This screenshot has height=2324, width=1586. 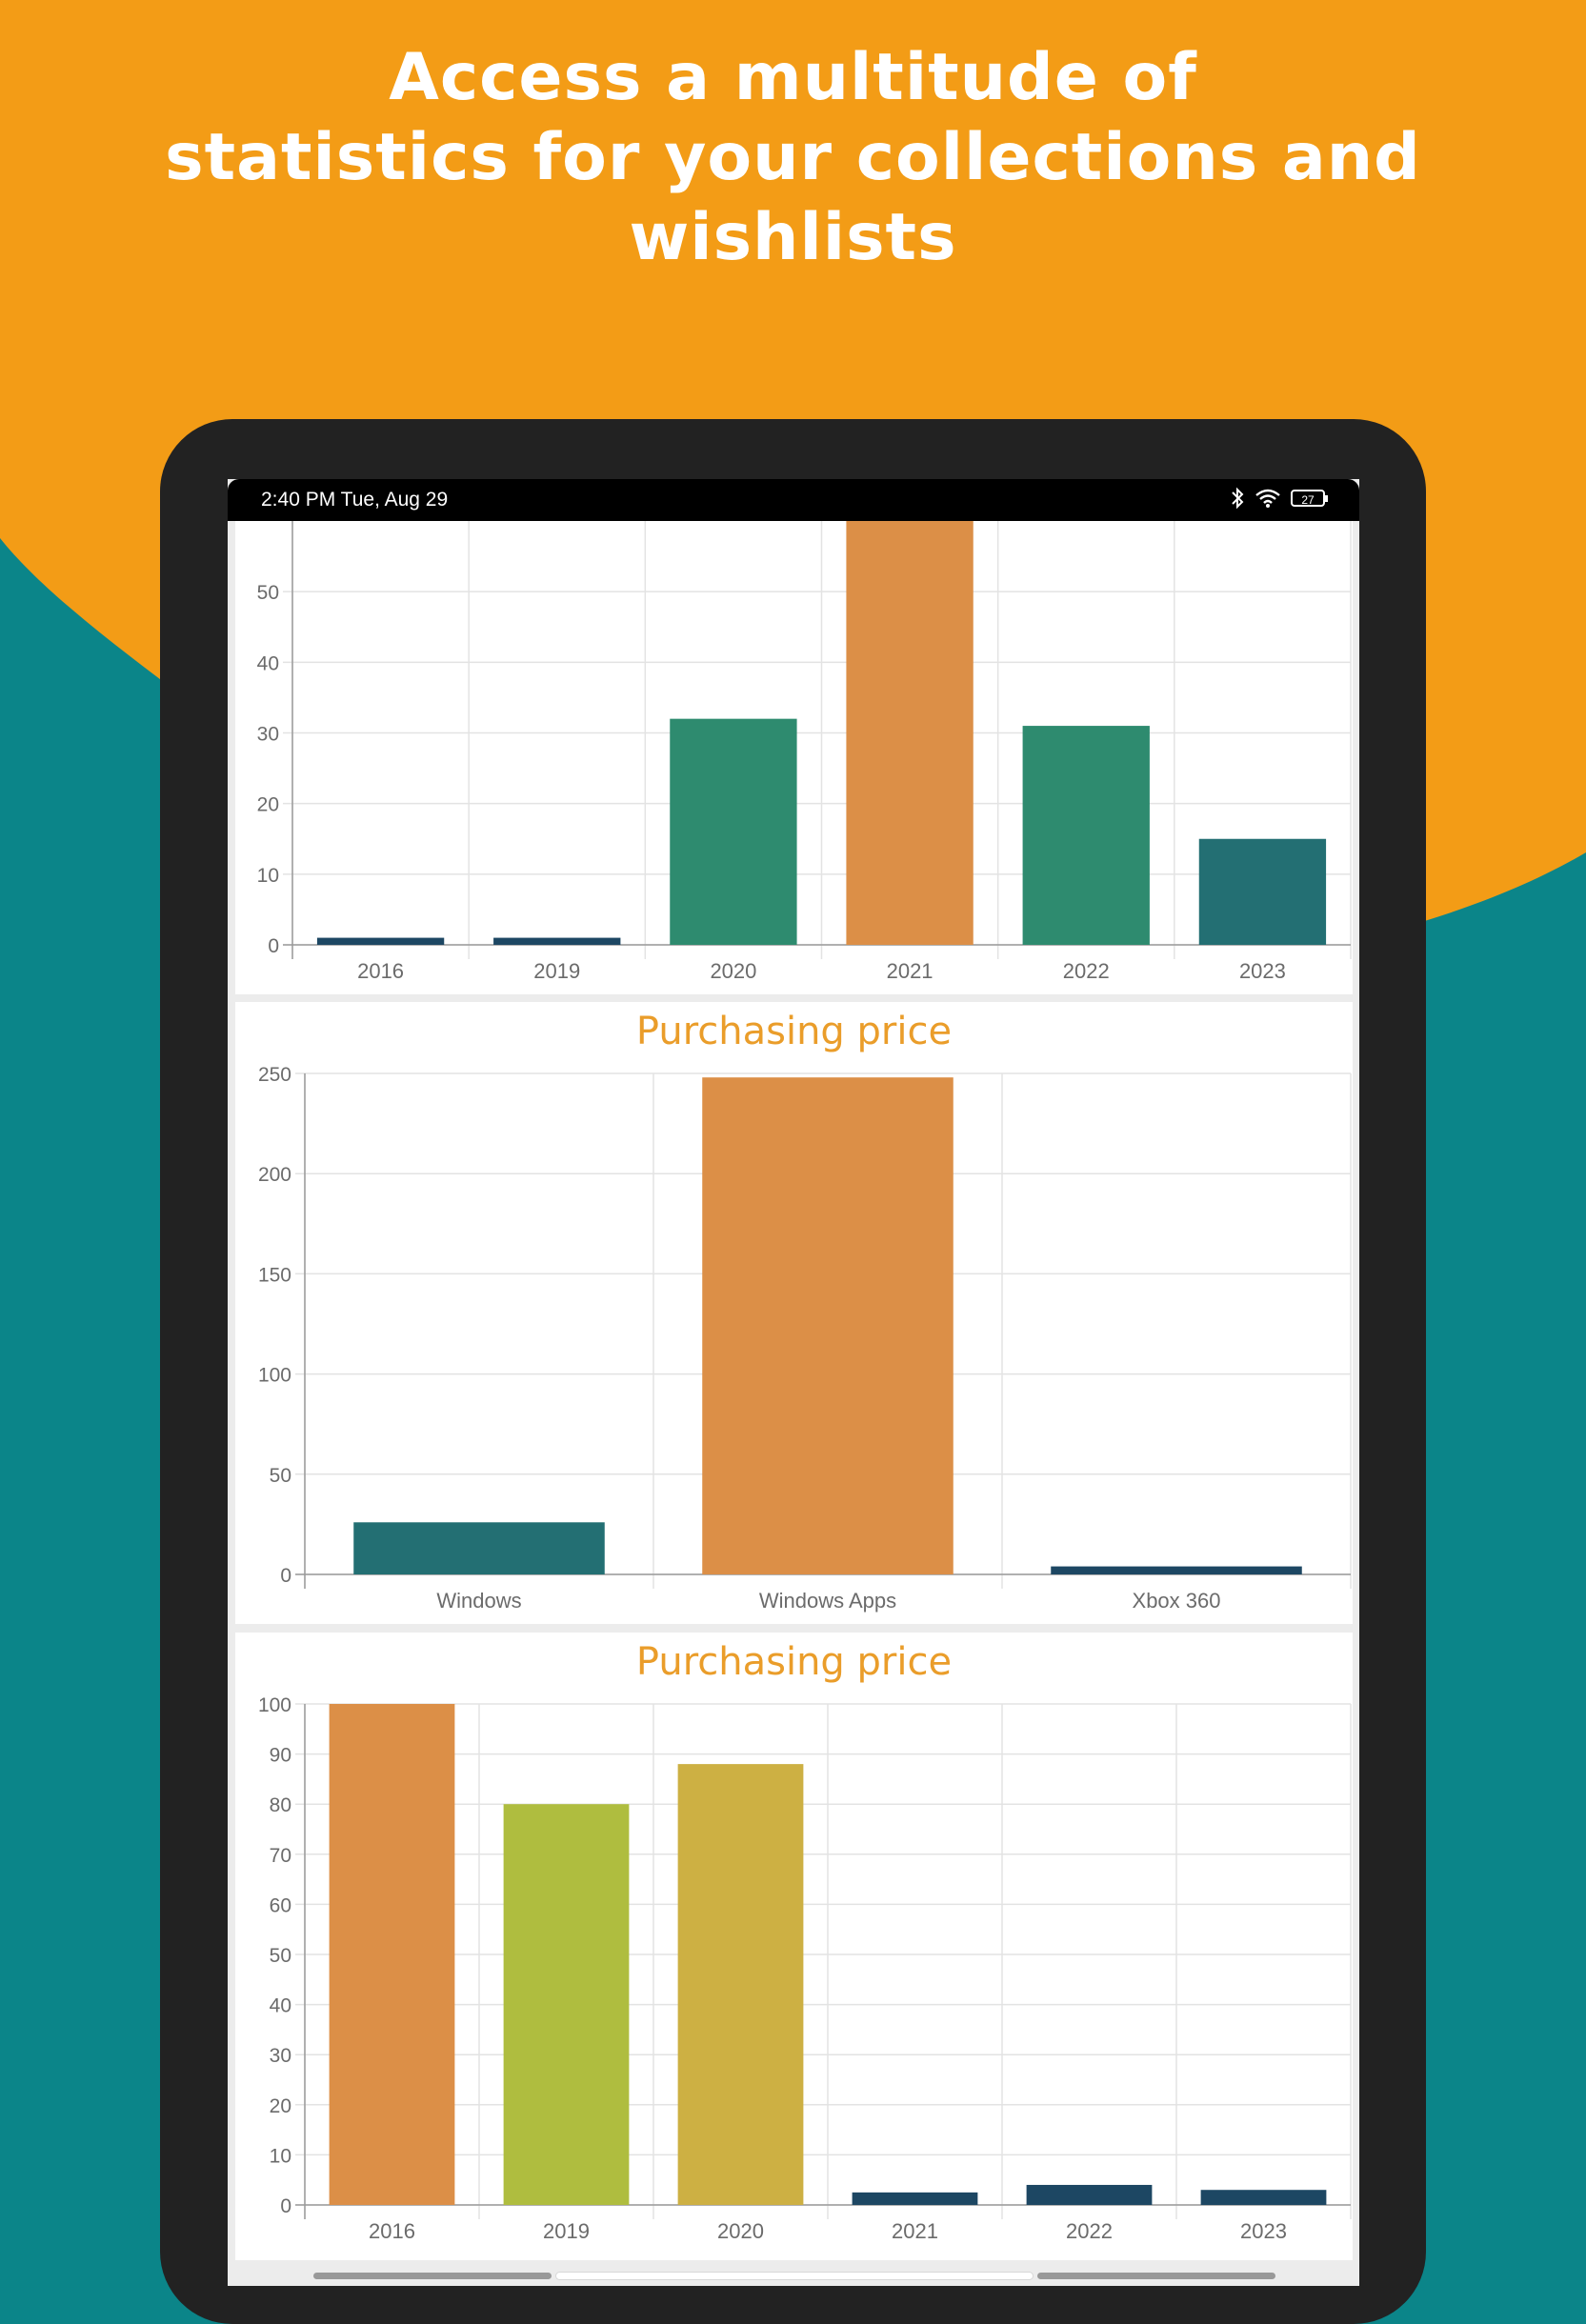 I want to click on bar-chart-count-by-year: 0 10 20 30 40 50 2016 2019 2020 2021 2022 2023, so click(x=804, y=752).